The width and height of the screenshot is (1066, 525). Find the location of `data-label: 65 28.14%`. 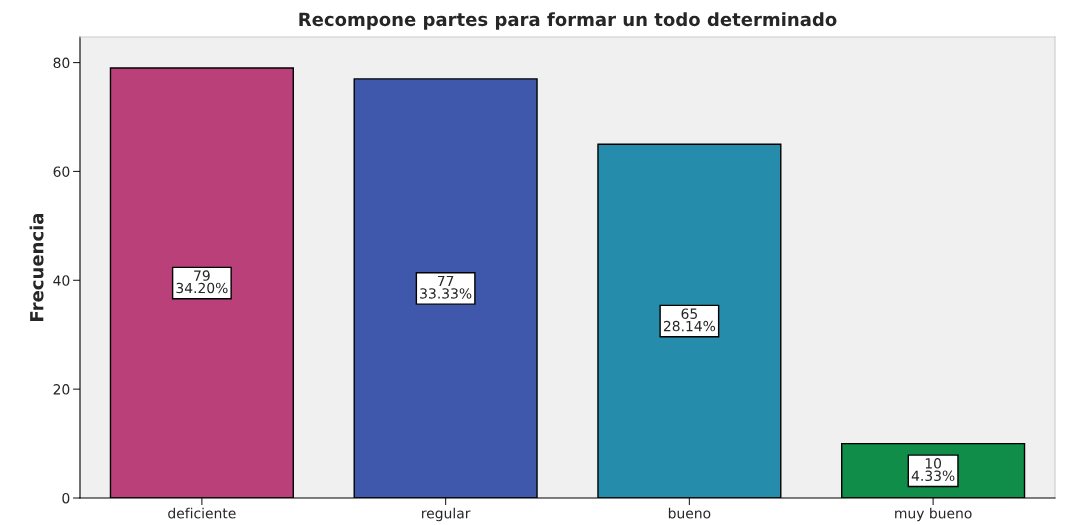

data-label: 65 28.14% is located at coordinates (689, 320).